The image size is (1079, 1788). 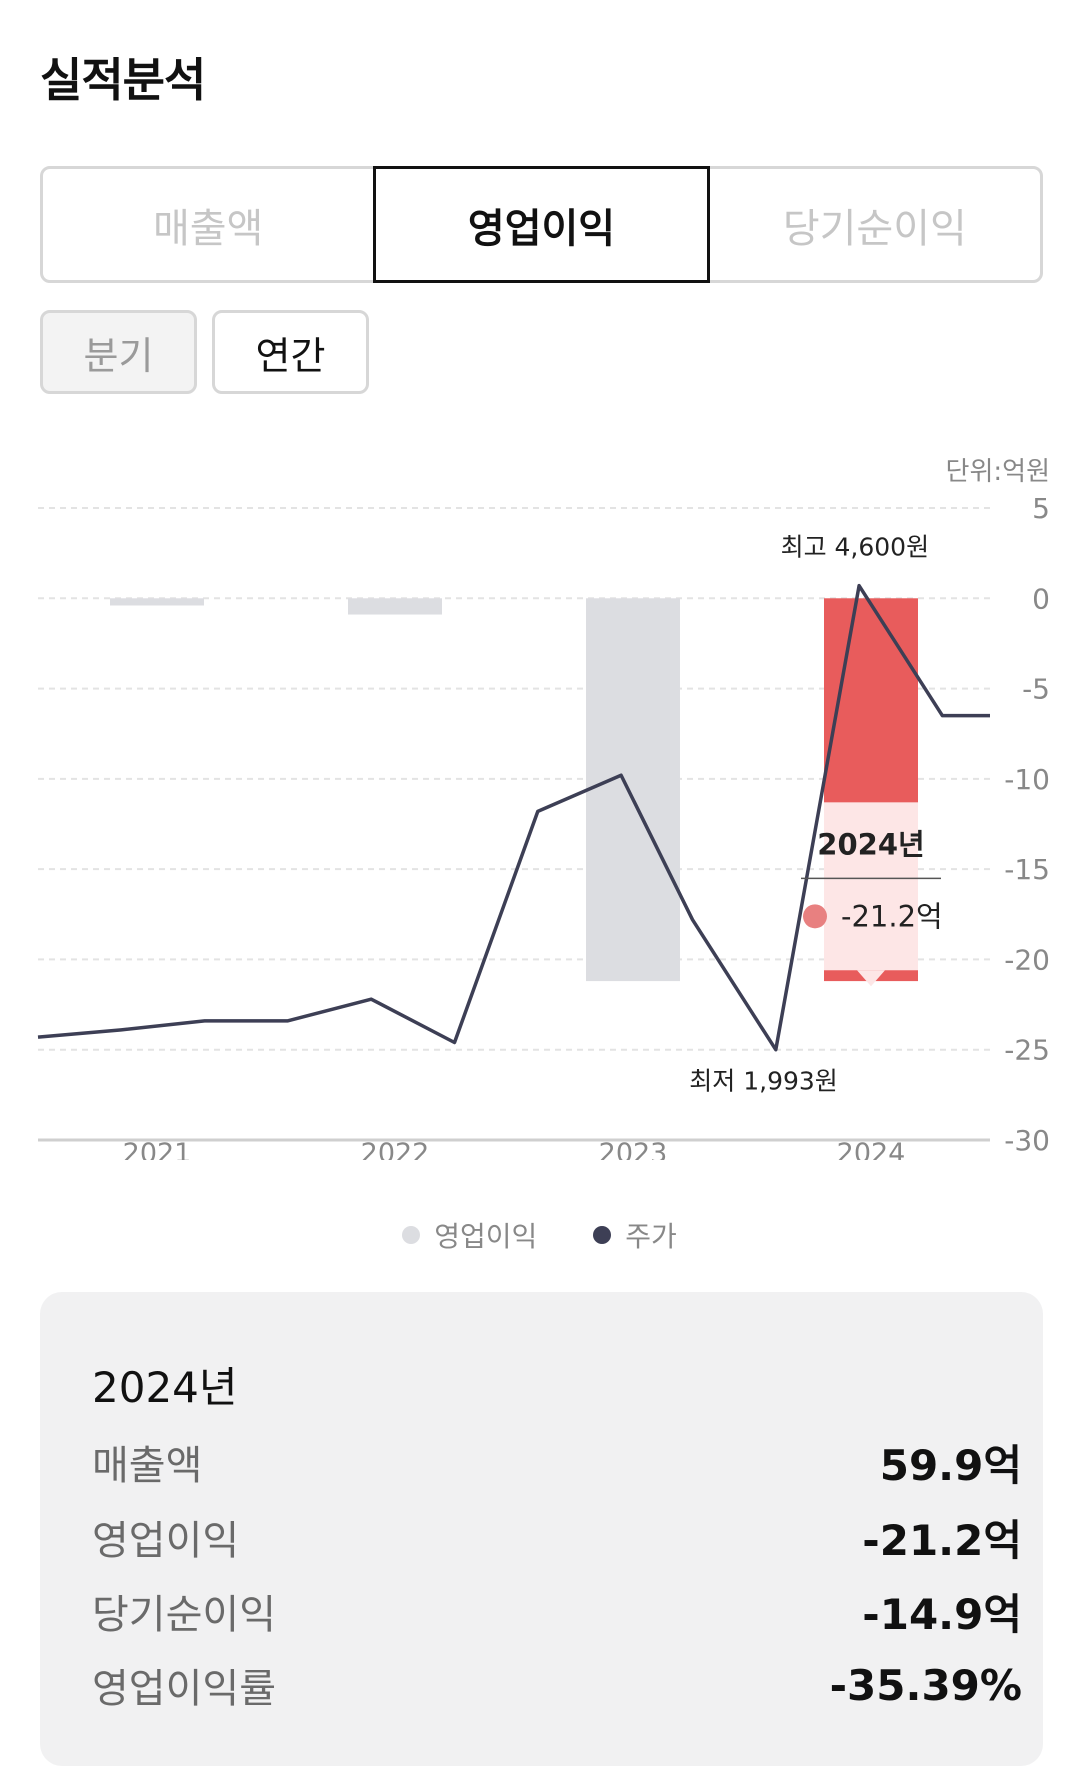 What do you see at coordinates (123, 80) in the screenshot?
I see `section-title: 실적분석` at bounding box center [123, 80].